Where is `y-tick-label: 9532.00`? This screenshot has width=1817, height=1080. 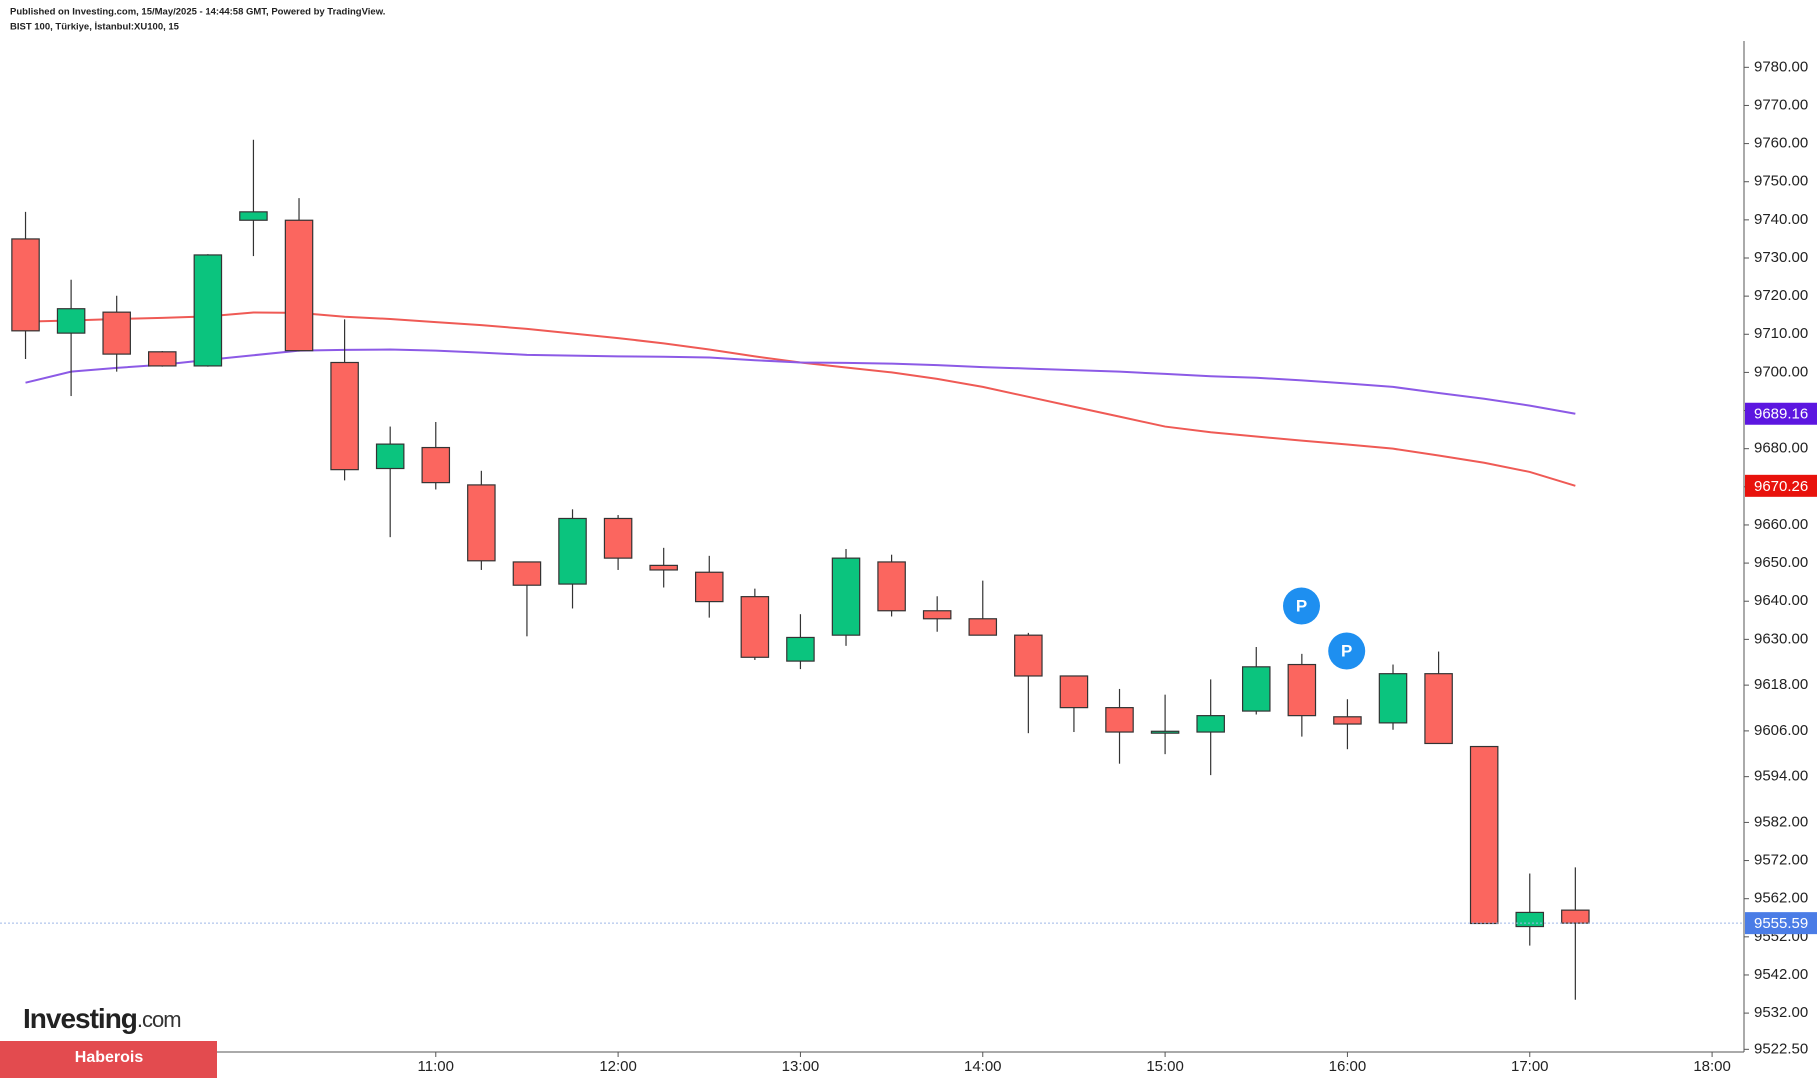 y-tick-label: 9532.00 is located at coordinates (1781, 1012).